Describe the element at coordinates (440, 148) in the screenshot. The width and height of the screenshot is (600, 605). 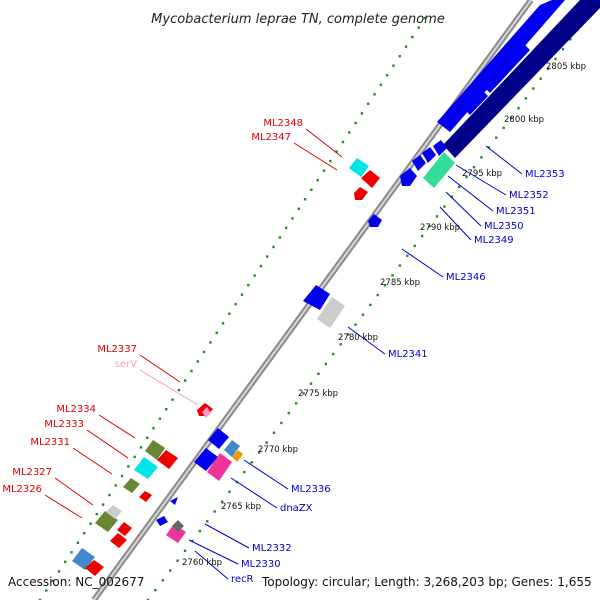
I see `gene-ml2351` at that location.